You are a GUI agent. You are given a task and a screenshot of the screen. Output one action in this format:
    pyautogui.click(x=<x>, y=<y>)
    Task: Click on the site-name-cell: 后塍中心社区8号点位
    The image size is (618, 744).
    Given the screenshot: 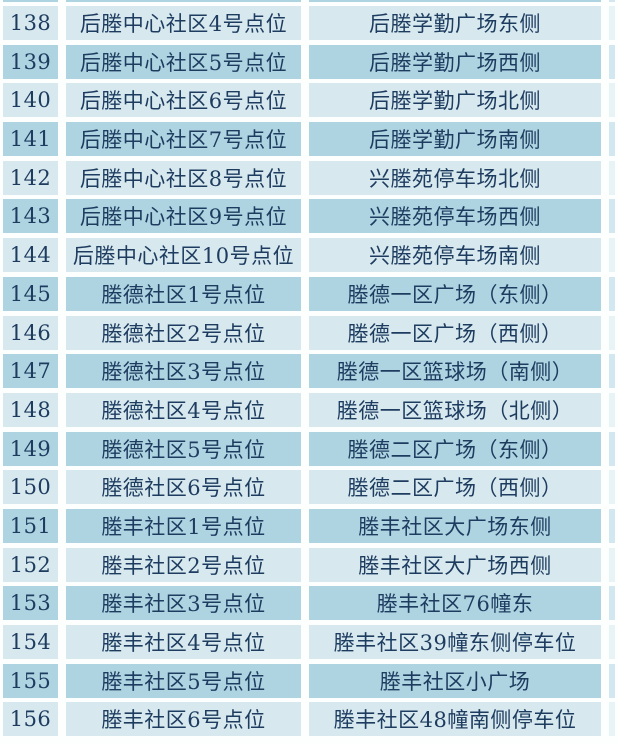 What is the action you would take?
    pyautogui.click(x=183, y=177)
    